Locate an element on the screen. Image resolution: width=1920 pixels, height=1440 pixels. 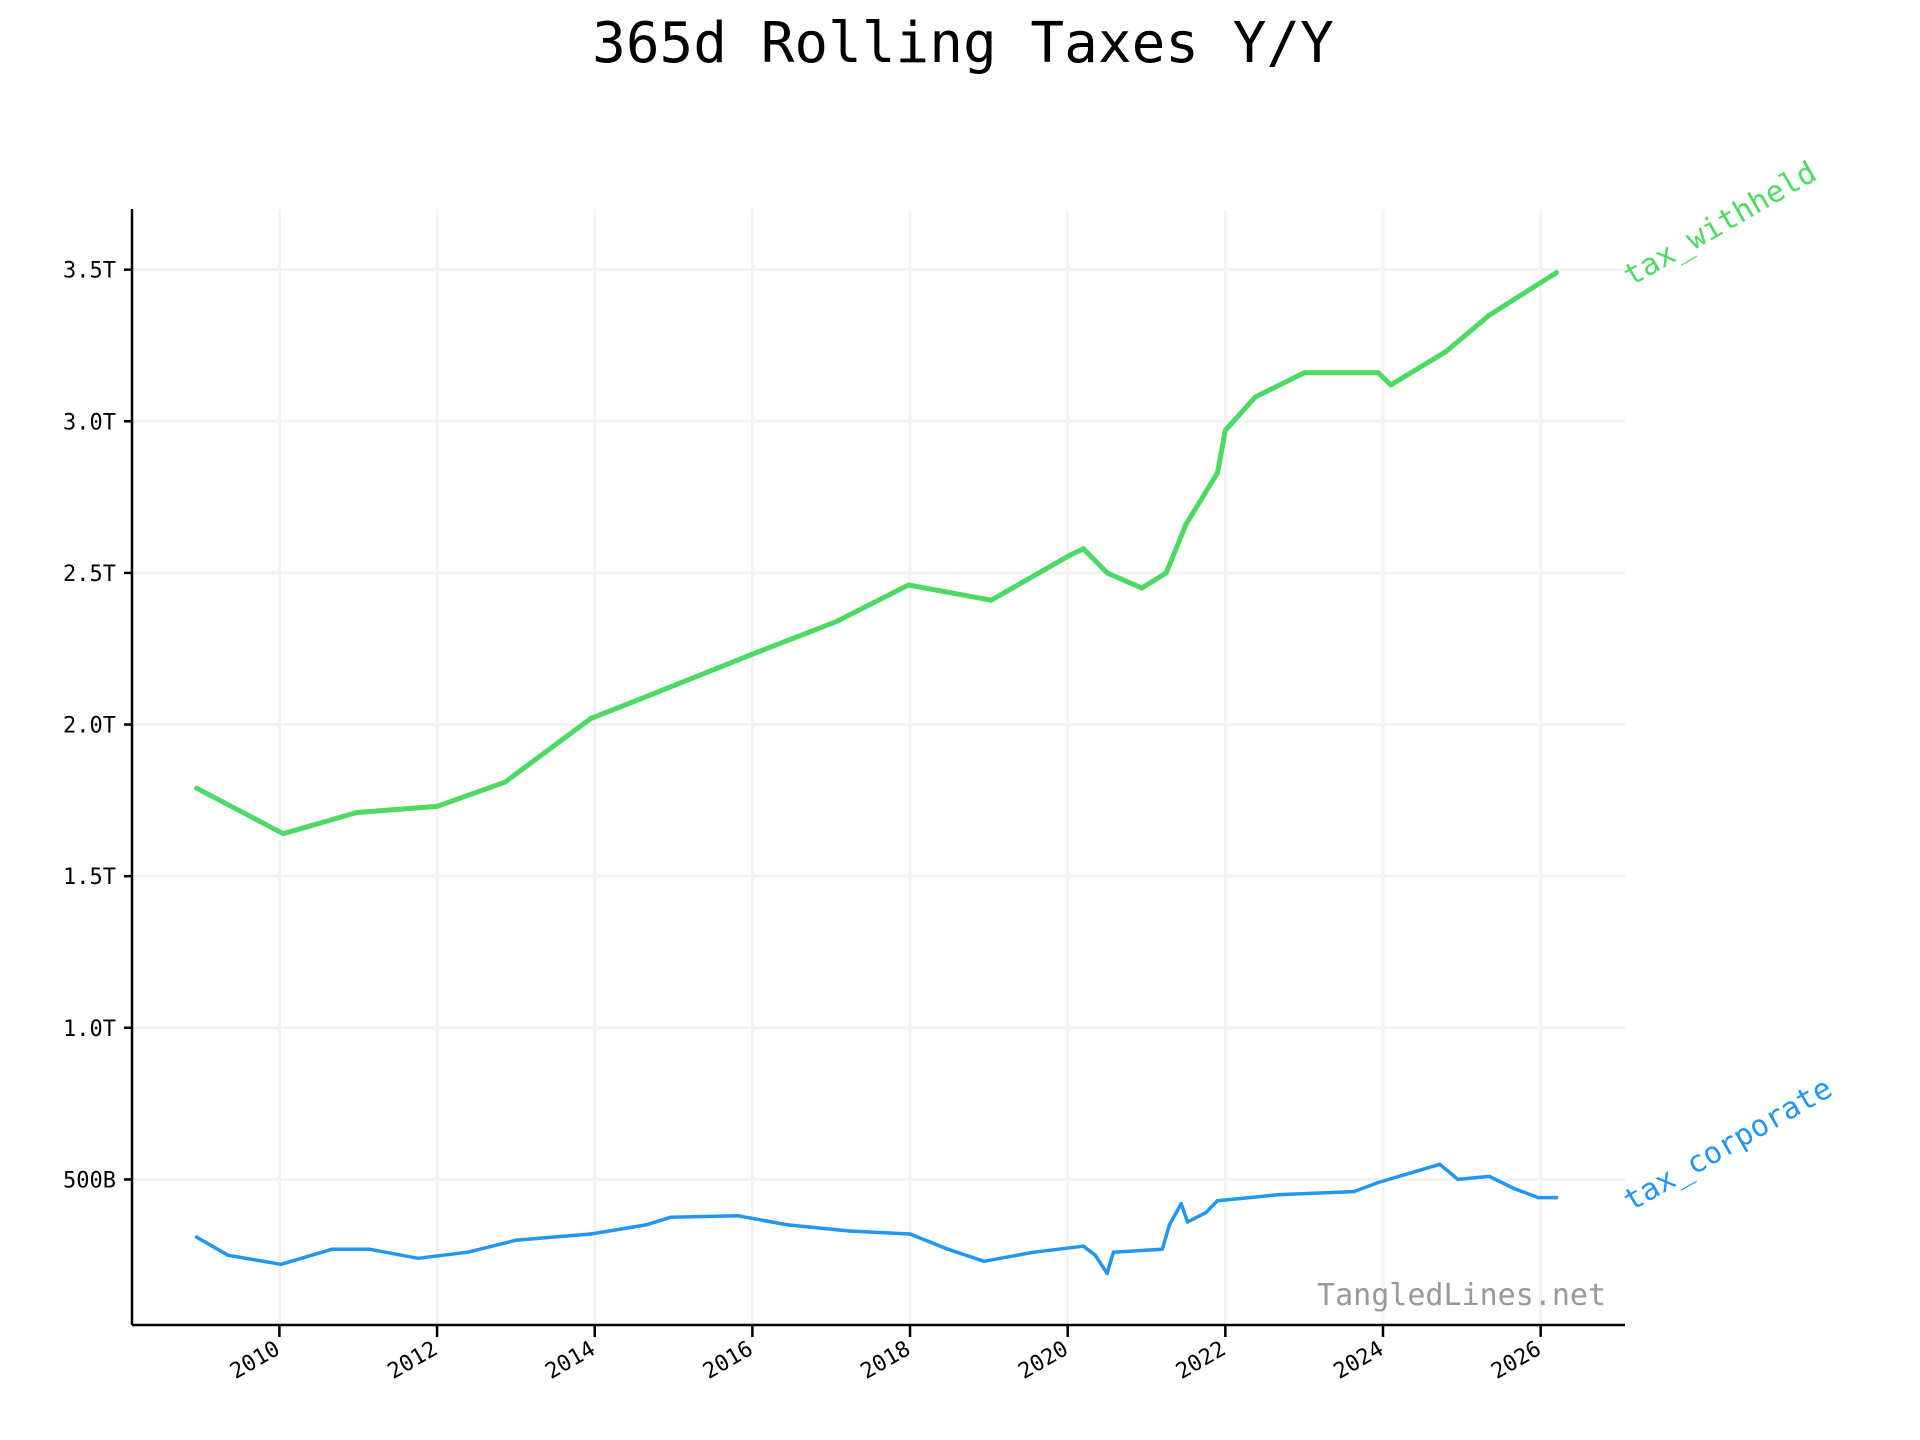
y-tick-label: 2.5T is located at coordinates (89, 574).